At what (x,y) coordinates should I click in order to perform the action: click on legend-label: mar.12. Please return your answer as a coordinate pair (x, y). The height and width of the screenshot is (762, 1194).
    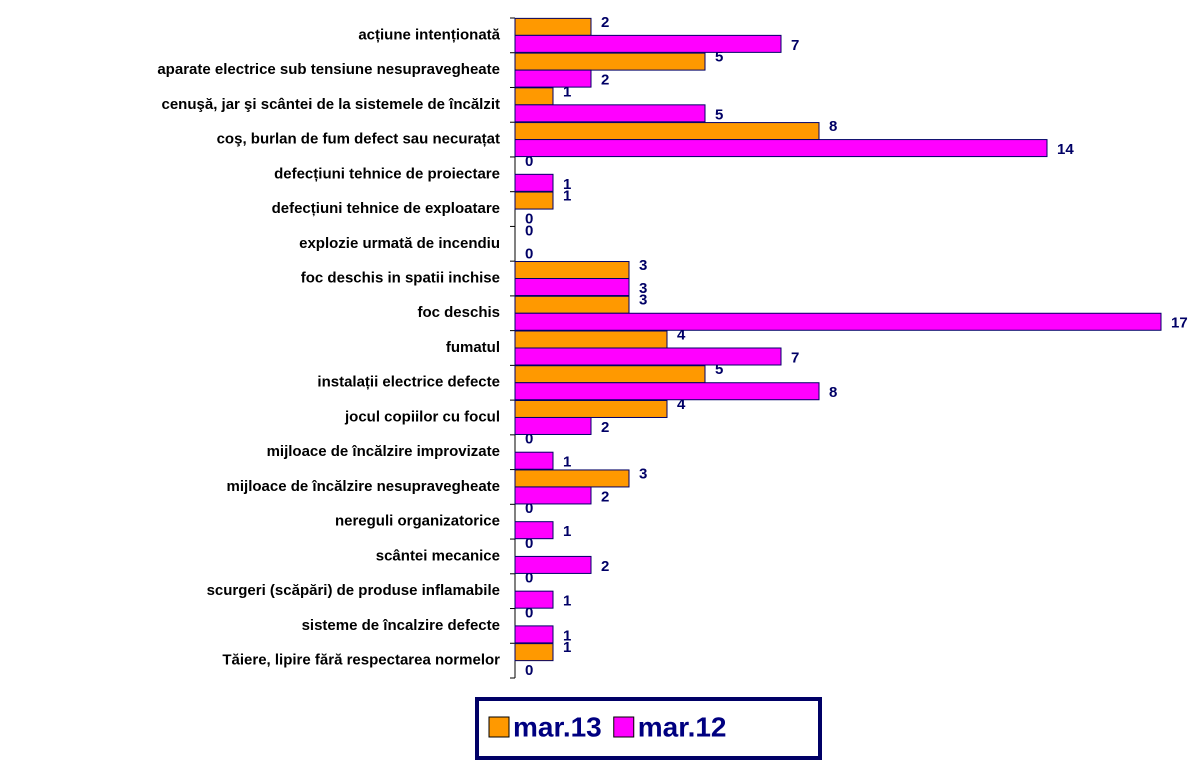
    Looking at the image, I should click on (682, 726).